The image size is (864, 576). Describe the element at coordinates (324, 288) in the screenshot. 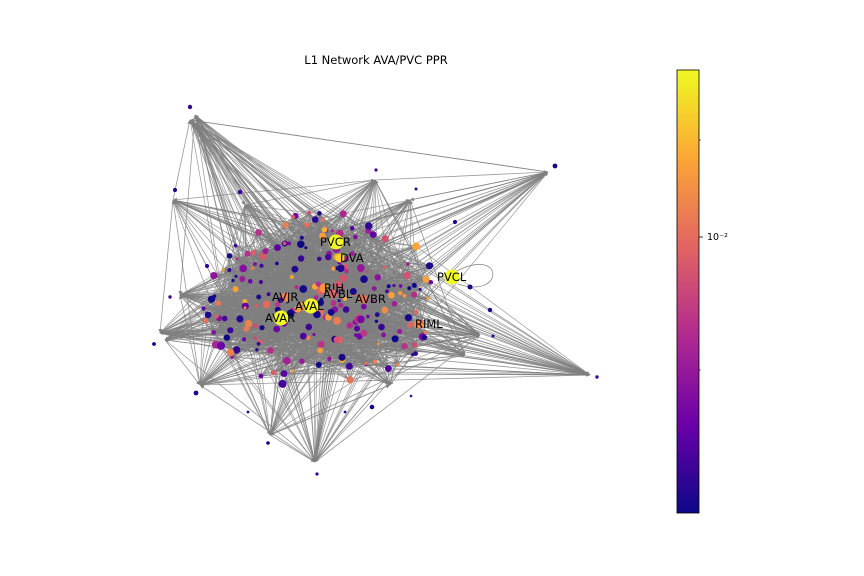

I see `labeled-node-rih` at that location.